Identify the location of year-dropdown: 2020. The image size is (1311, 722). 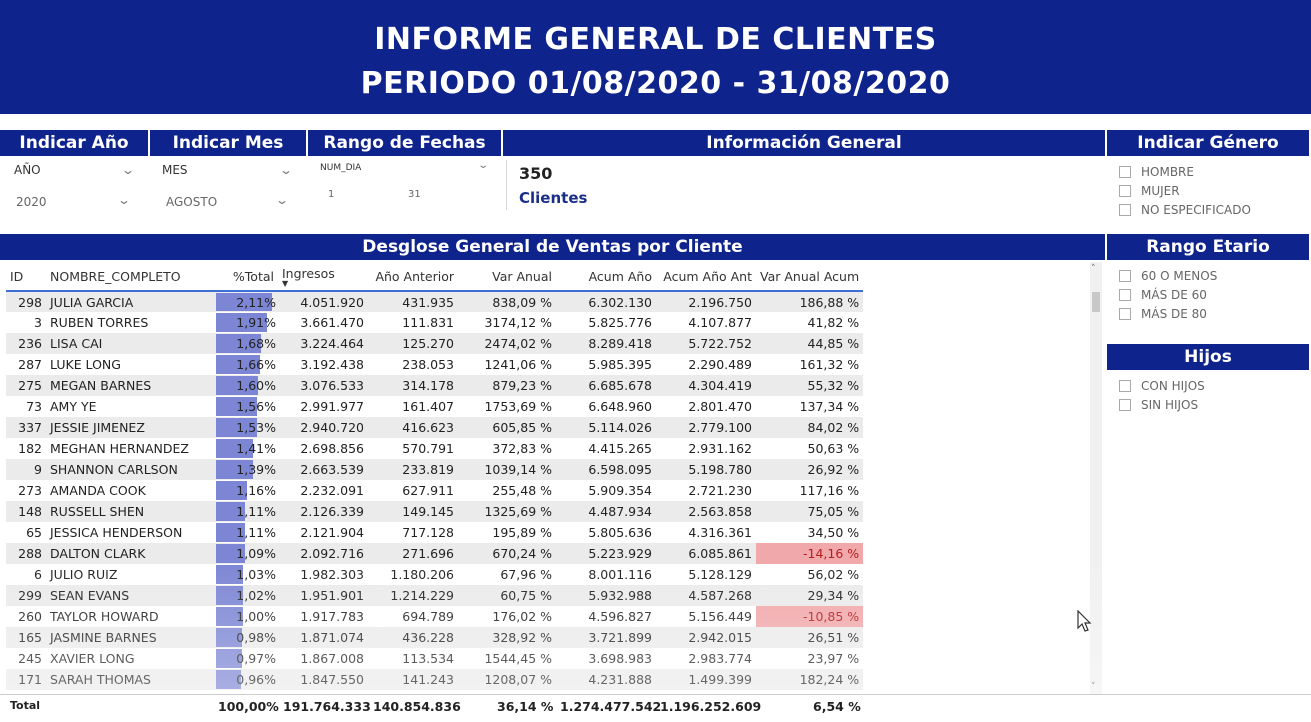
(31, 202).